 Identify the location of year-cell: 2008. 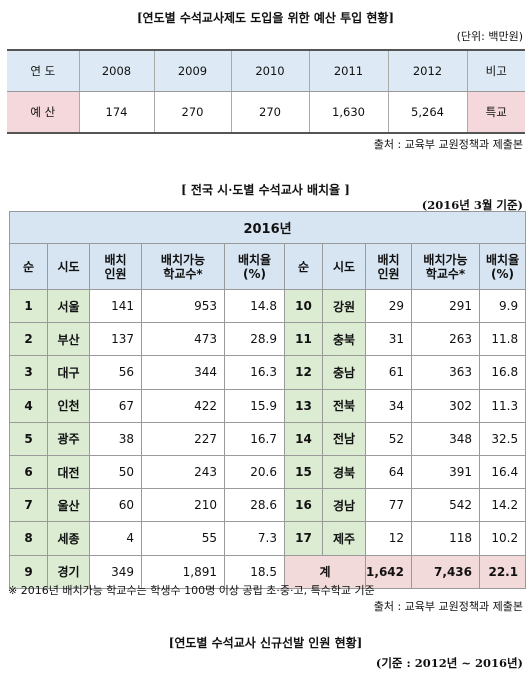
(116, 71).